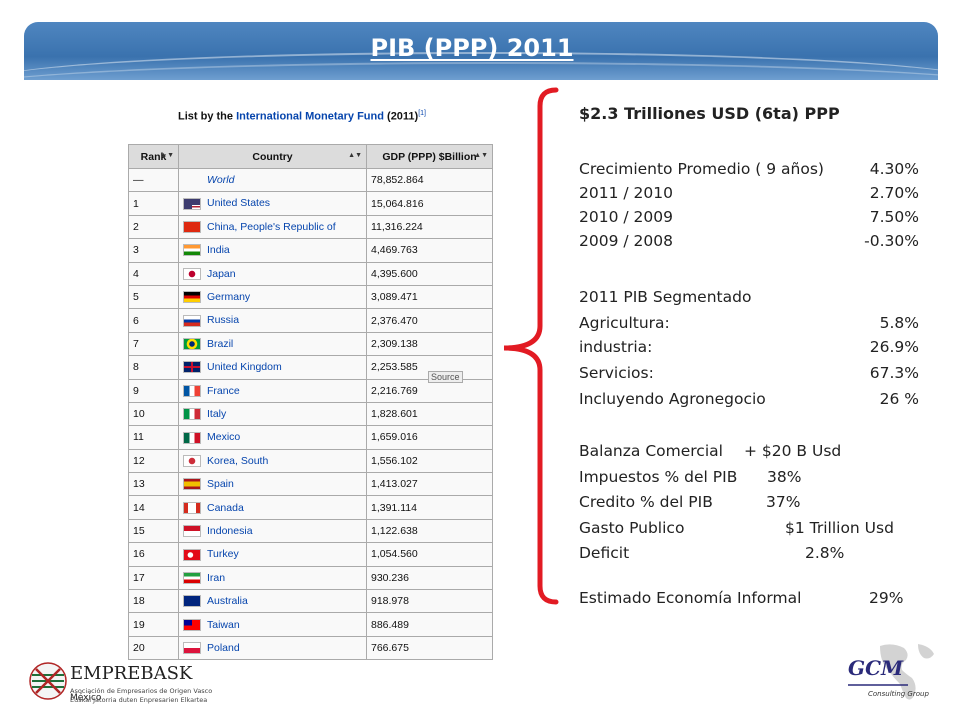  I want to click on country-link: Korea, South, so click(238, 460).